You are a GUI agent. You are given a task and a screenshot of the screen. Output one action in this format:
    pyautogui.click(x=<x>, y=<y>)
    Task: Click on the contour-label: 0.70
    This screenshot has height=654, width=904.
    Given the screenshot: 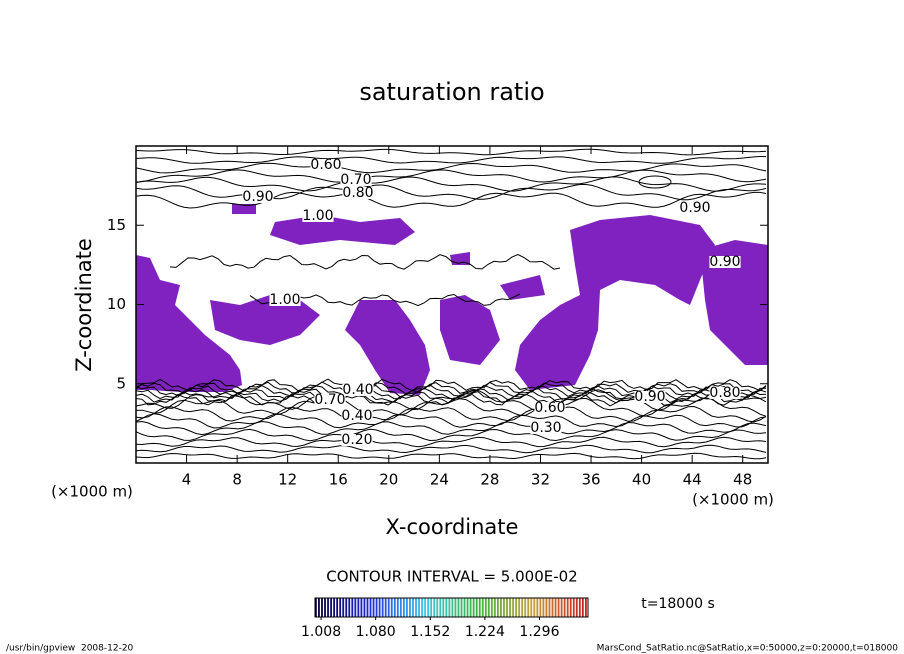 What is the action you would take?
    pyautogui.click(x=329, y=400)
    